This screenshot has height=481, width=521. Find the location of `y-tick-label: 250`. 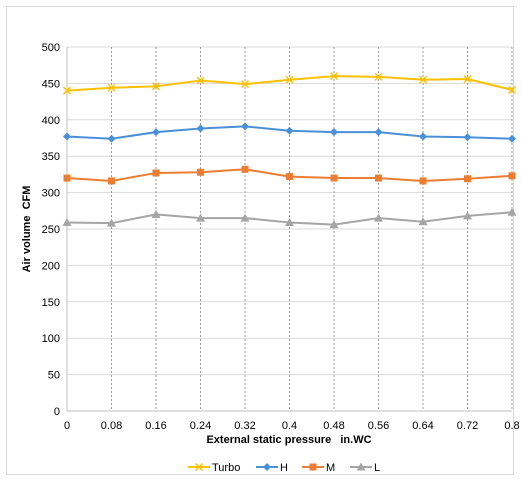

y-tick-label: 250 is located at coordinates (51, 230).